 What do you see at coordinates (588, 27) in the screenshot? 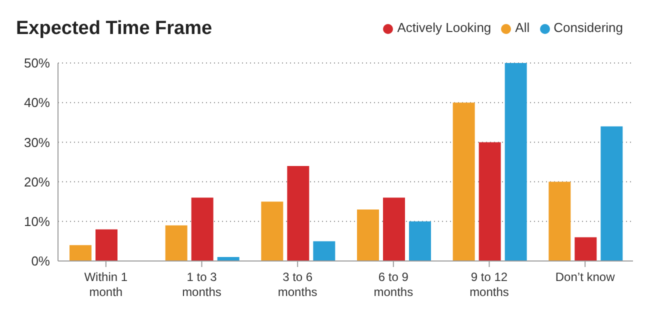
I see `legend-label: Considering` at bounding box center [588, 27].